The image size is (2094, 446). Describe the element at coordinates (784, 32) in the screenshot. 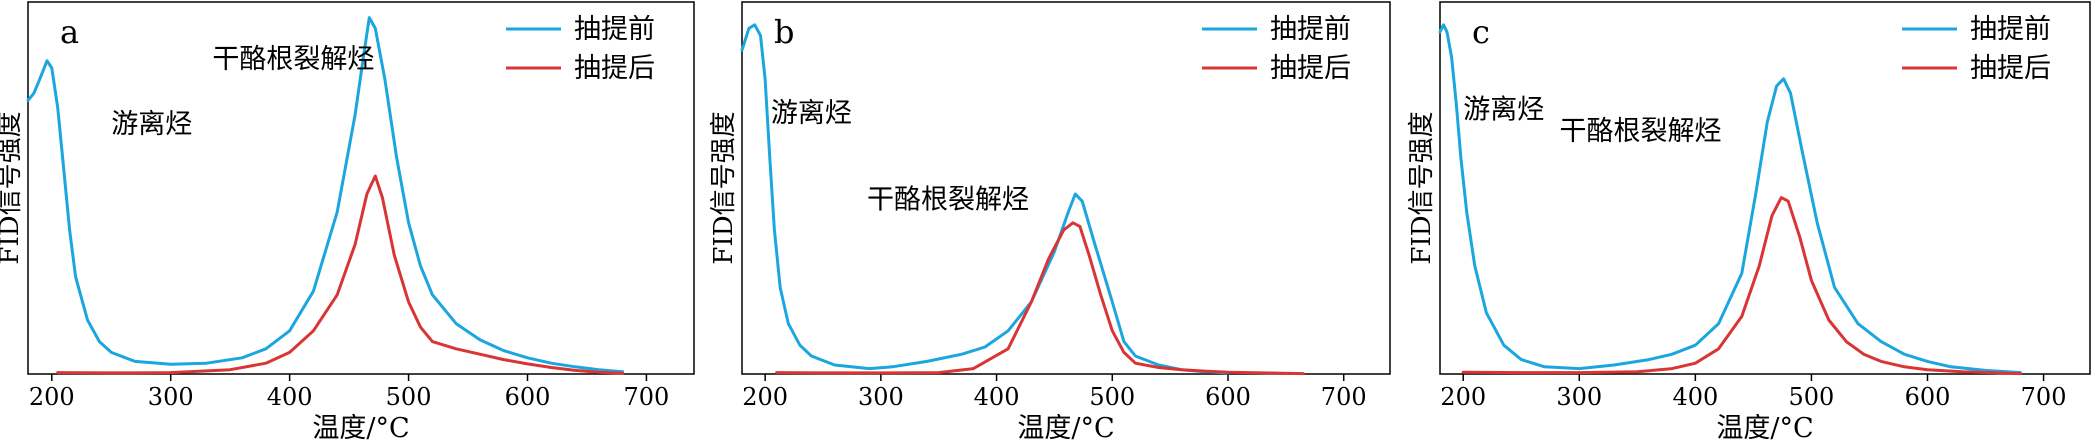

I see `panel-letter: b` at that location.